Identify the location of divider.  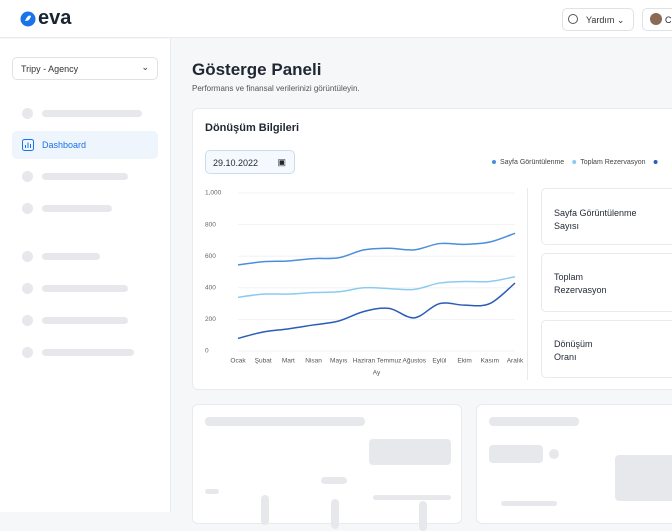
(527, 284).